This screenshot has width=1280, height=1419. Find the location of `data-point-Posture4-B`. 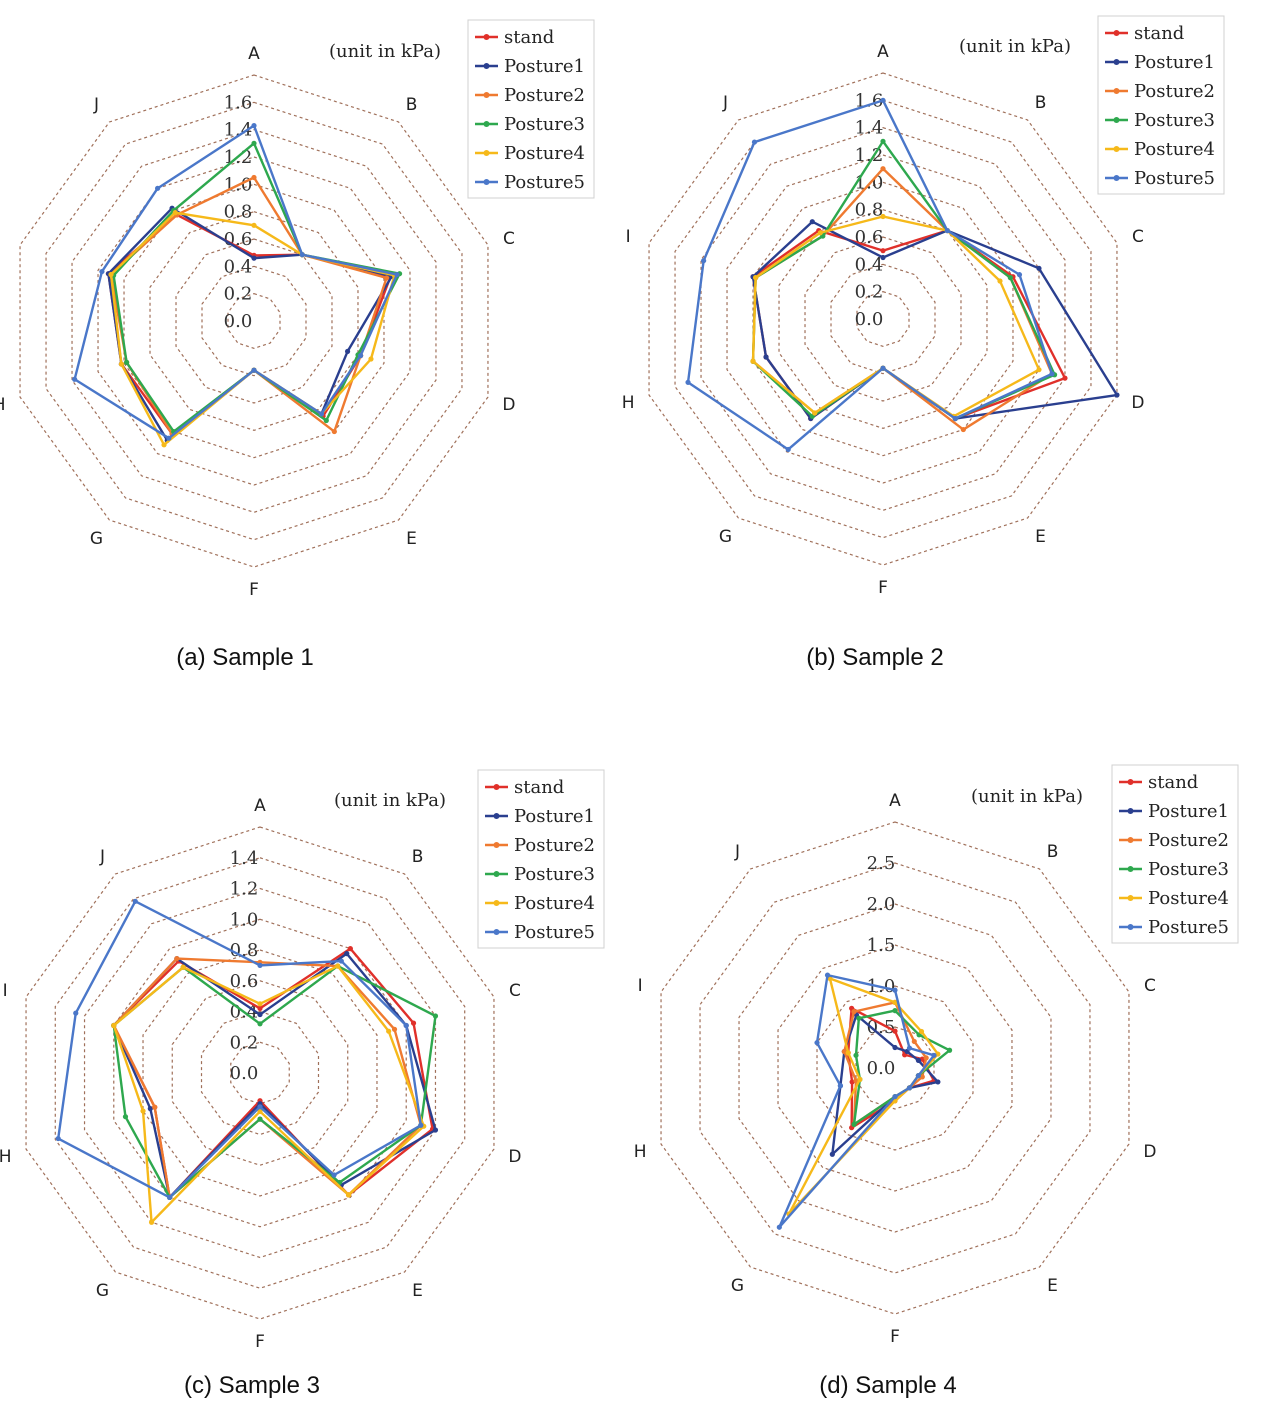

data-point-Posture4-B is located at coordinates (921, 1031).